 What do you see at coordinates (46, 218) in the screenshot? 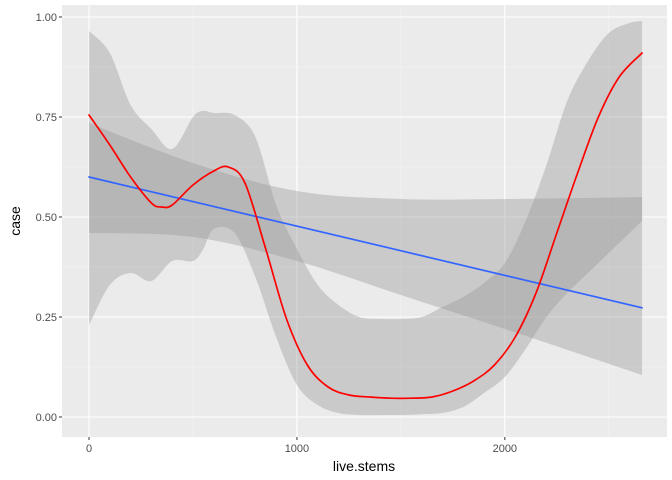
I see `y-tick-label: 0.50` at bounding box center [46, 218].